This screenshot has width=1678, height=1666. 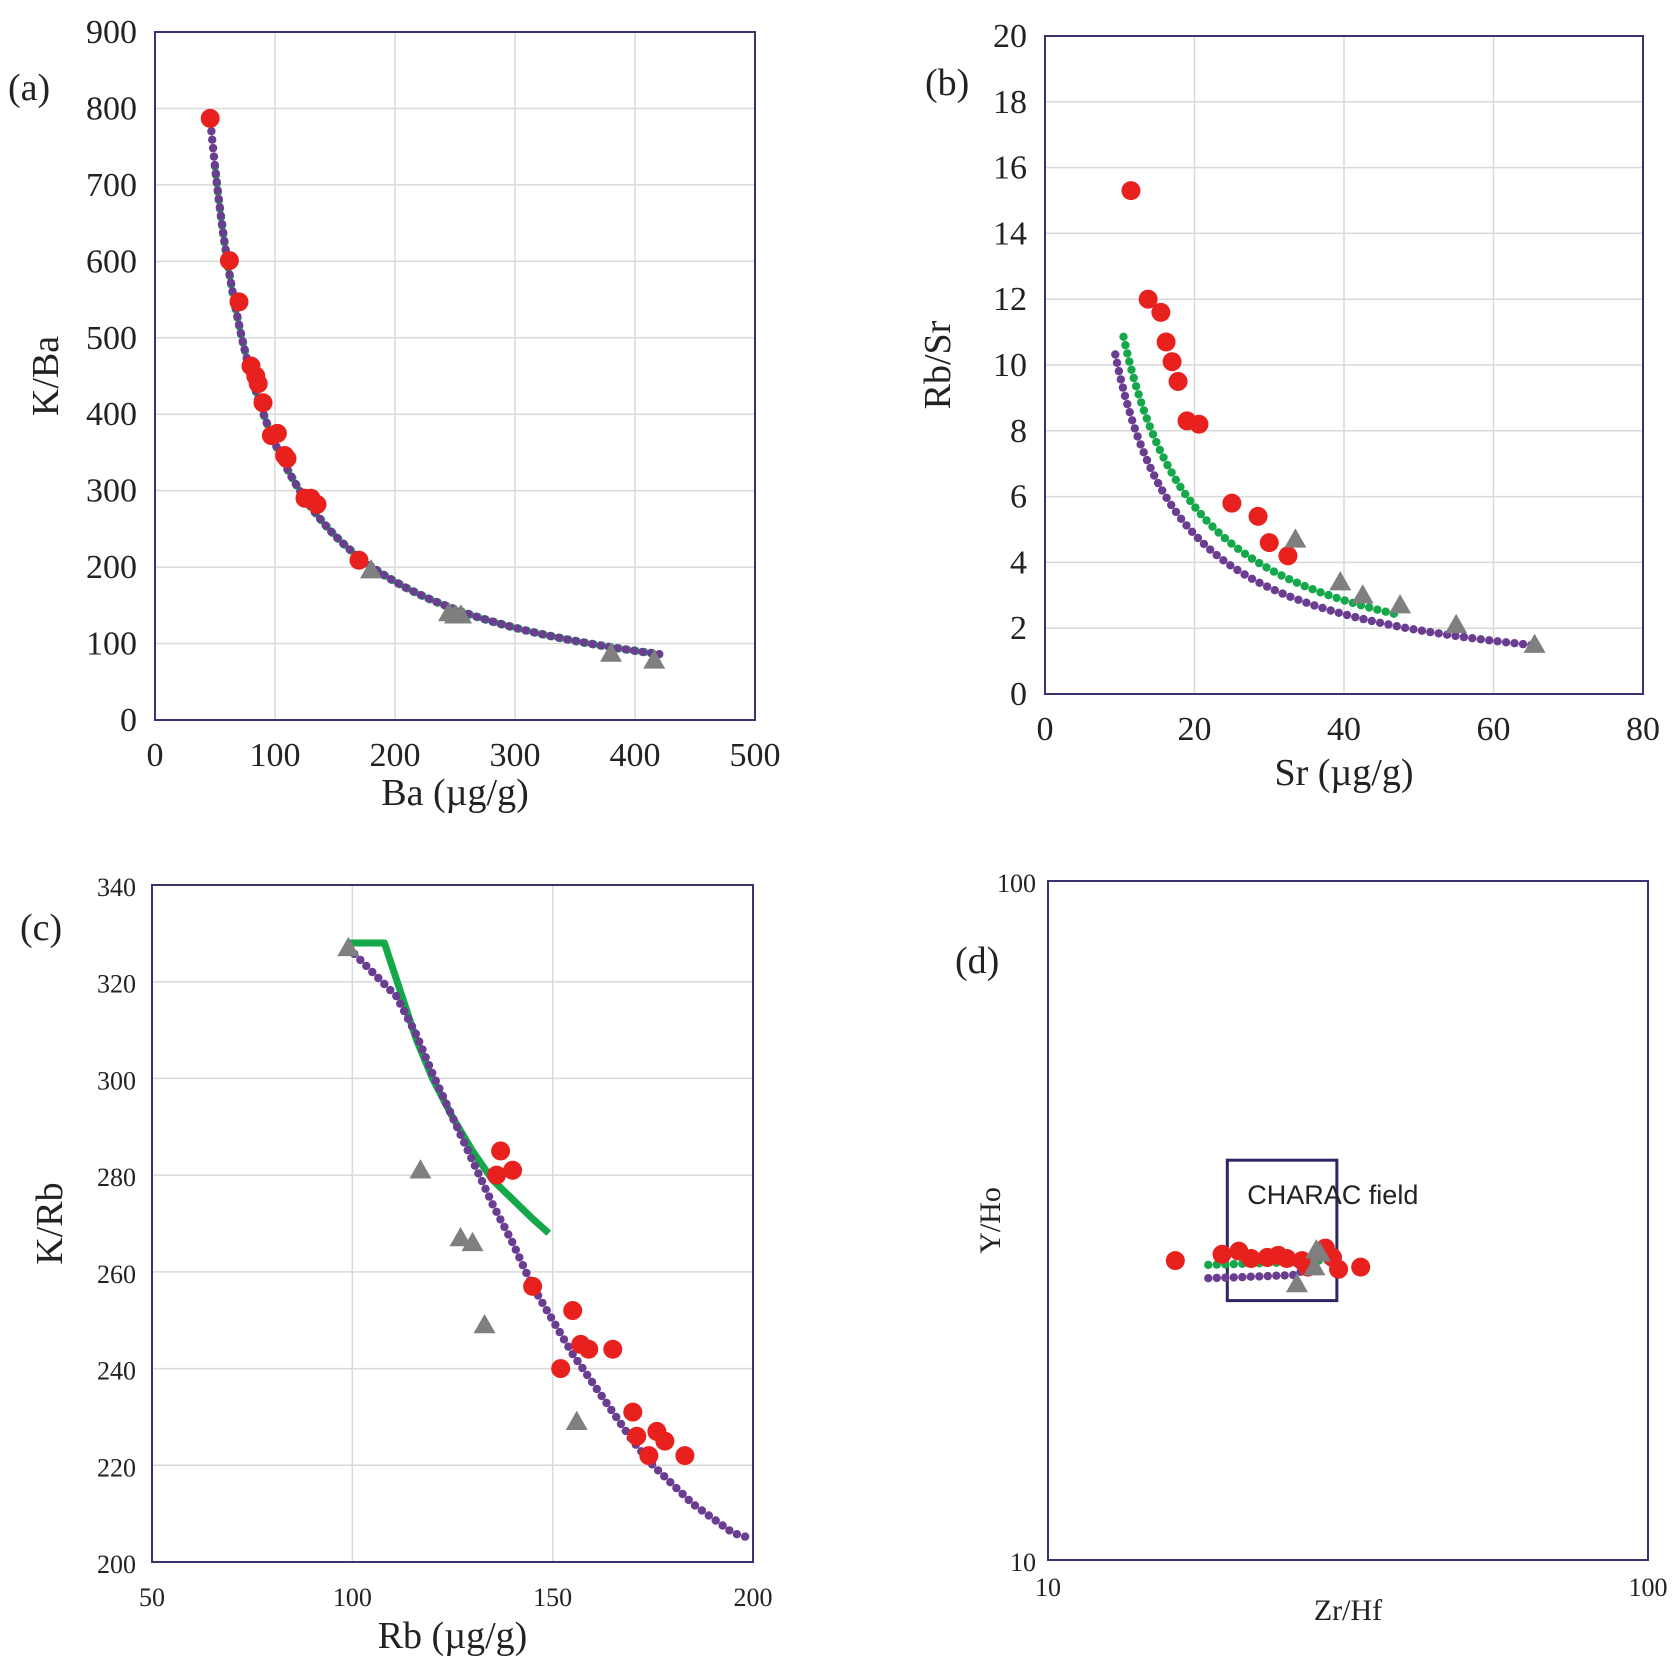 What do you see at coordinates (1195, 729) in the screenshot?
I see `x-tick-label: 20` at bounding box center [1195, 729].